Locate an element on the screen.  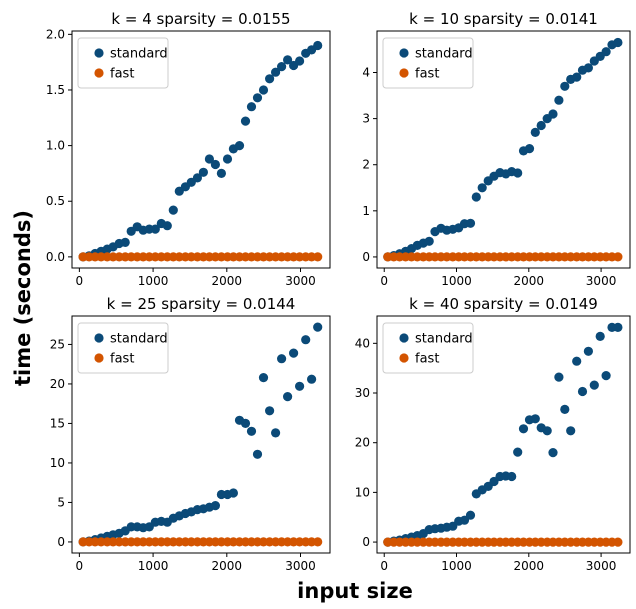
y-tick-label: 4 is located at coordinates (366, 72).